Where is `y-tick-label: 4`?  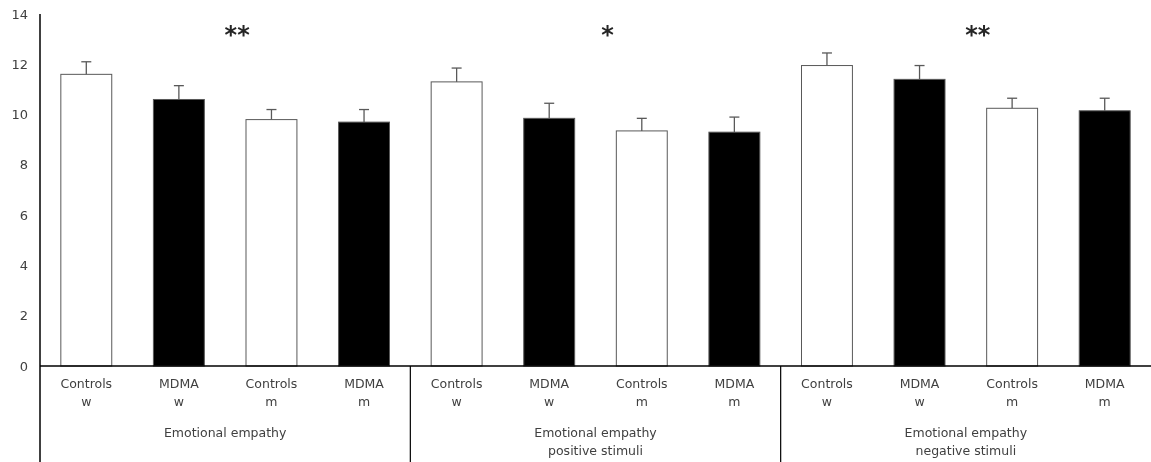 y-tick-label: 4 is located at coordinates (23, 265).